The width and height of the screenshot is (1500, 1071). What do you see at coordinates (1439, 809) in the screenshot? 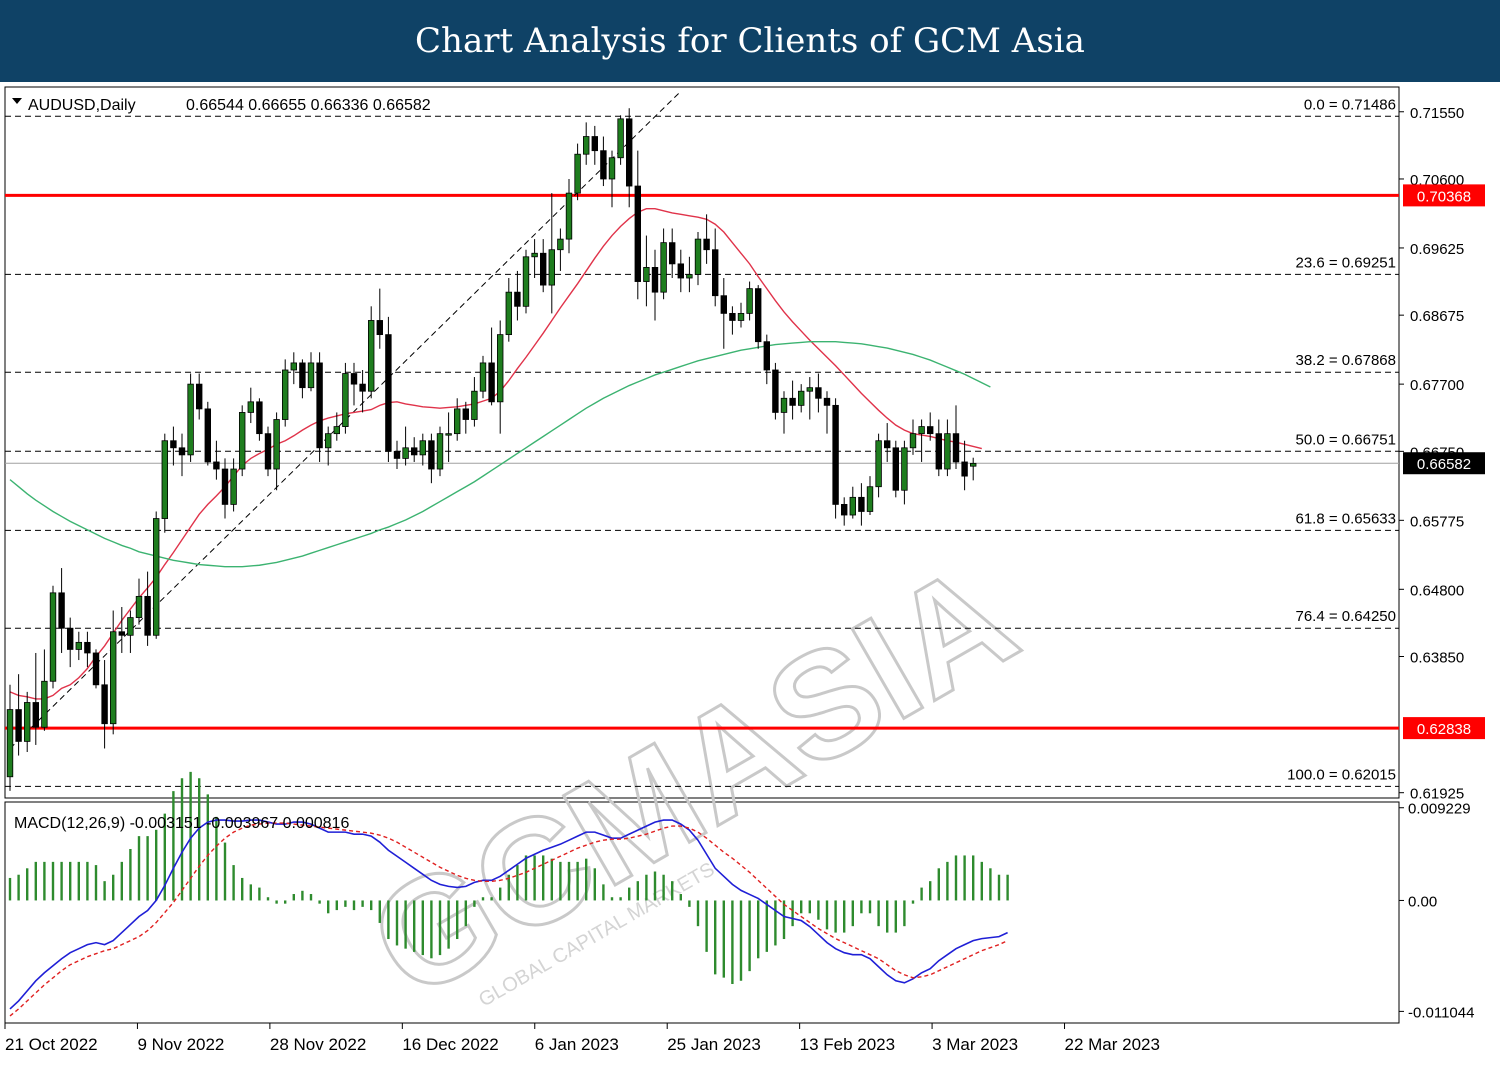
I see `macd-tick-label: 0.009229` at bounding box center [1439, 809].